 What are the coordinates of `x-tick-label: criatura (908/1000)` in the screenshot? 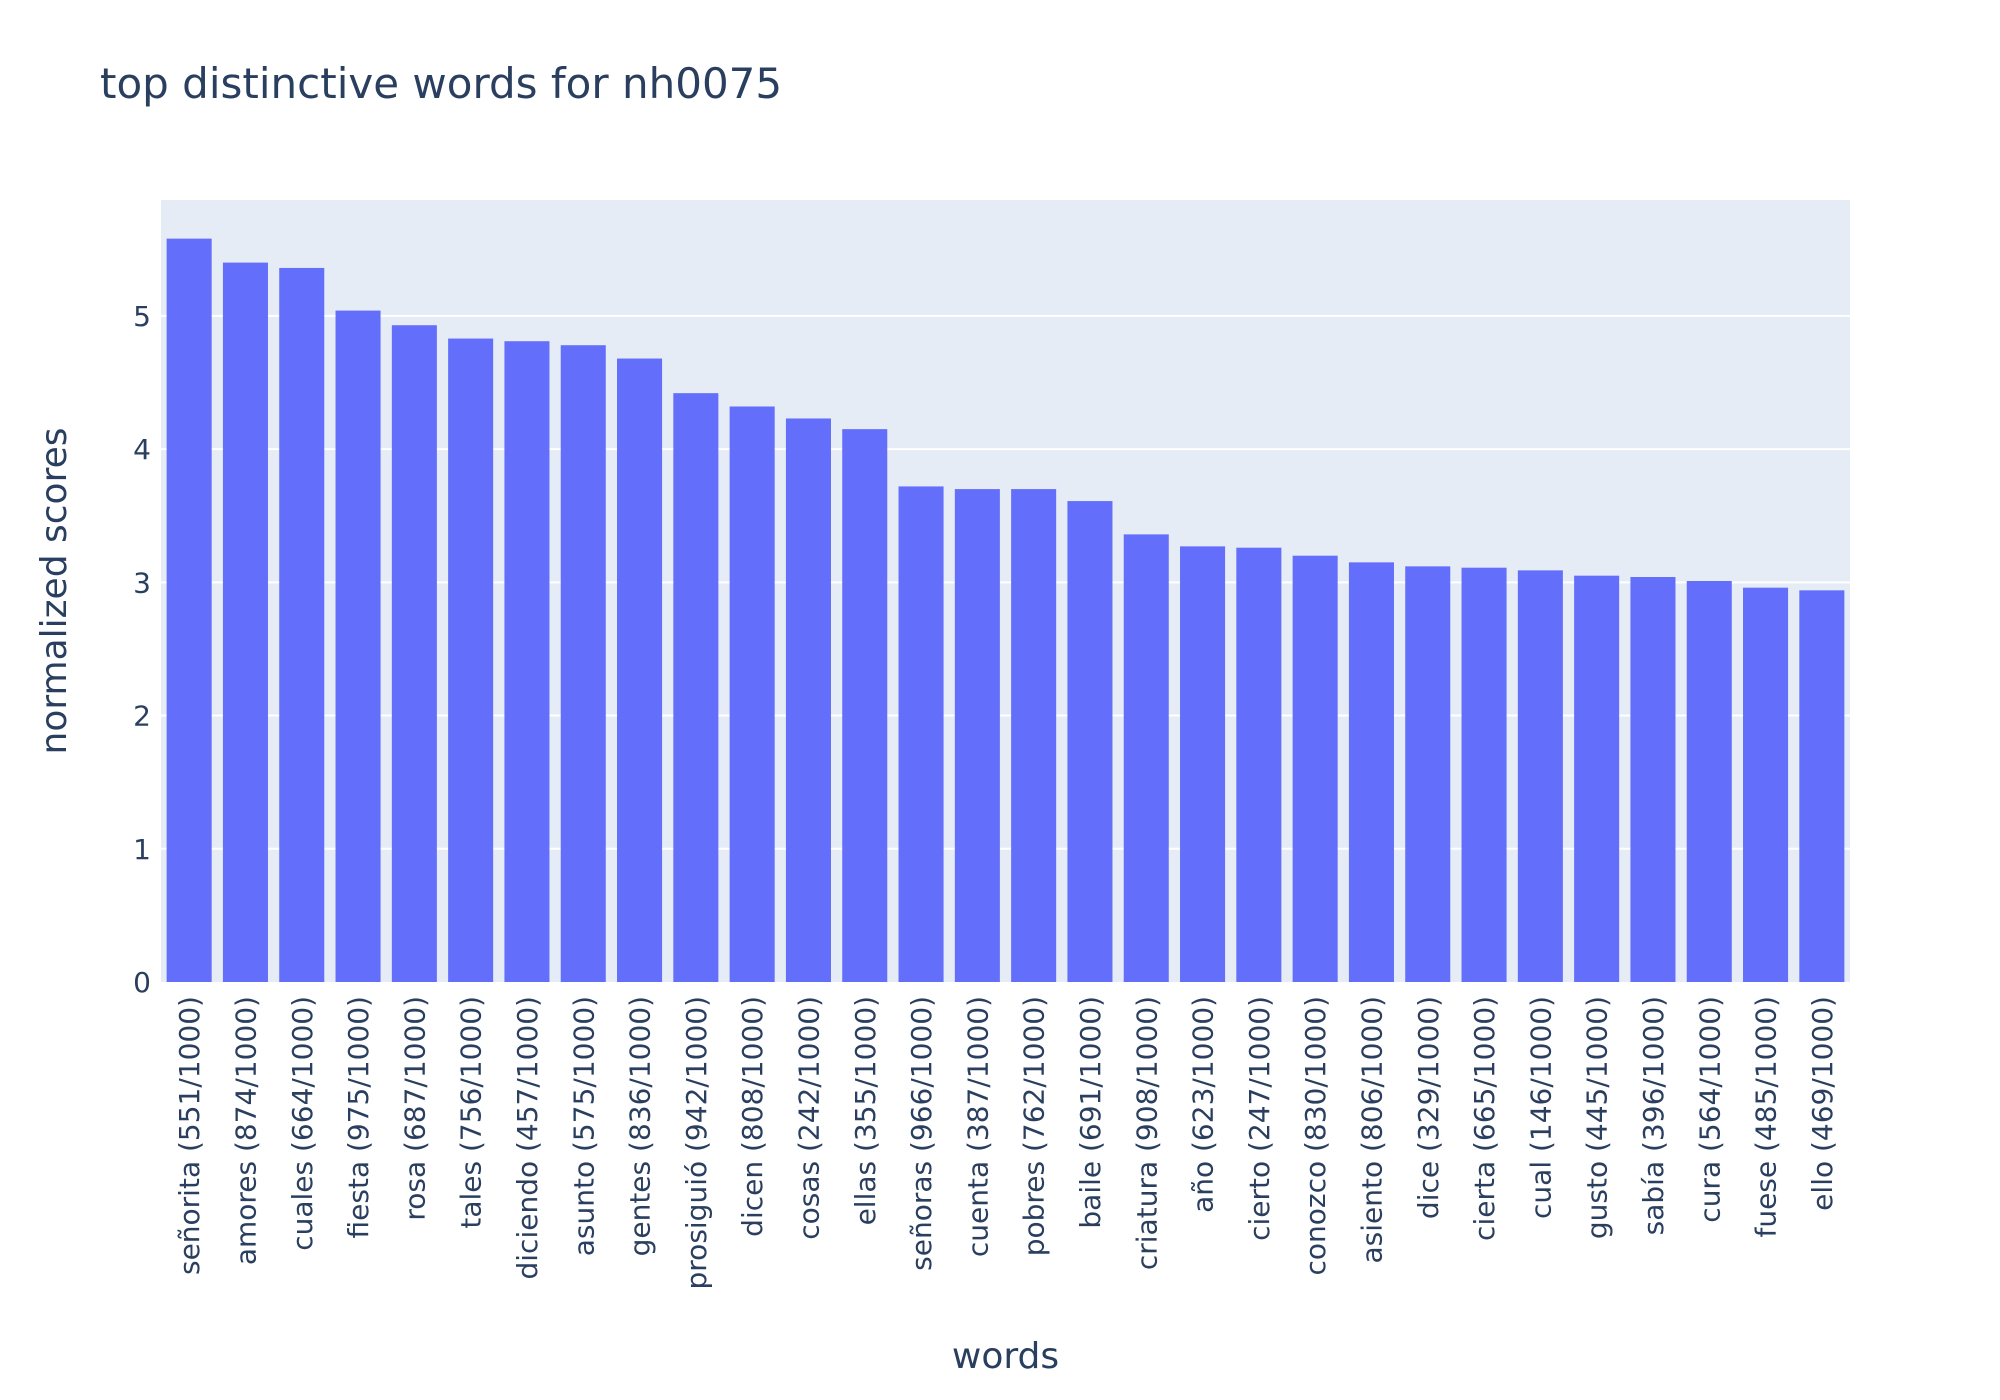 It's located at (1146, 1133).